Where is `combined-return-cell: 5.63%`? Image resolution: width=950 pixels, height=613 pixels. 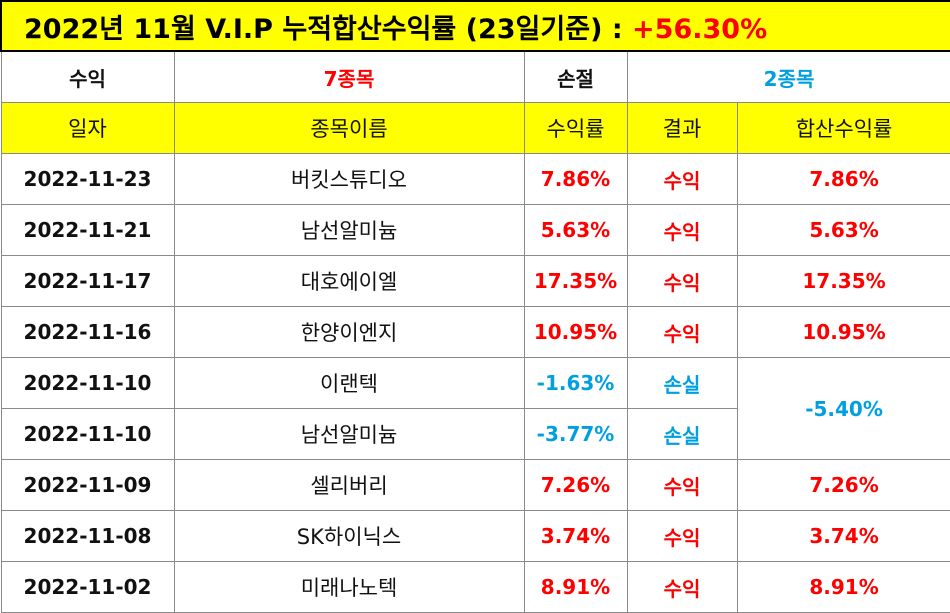
combined-return-cell: 5.63% is located at coordinates (843, 230).